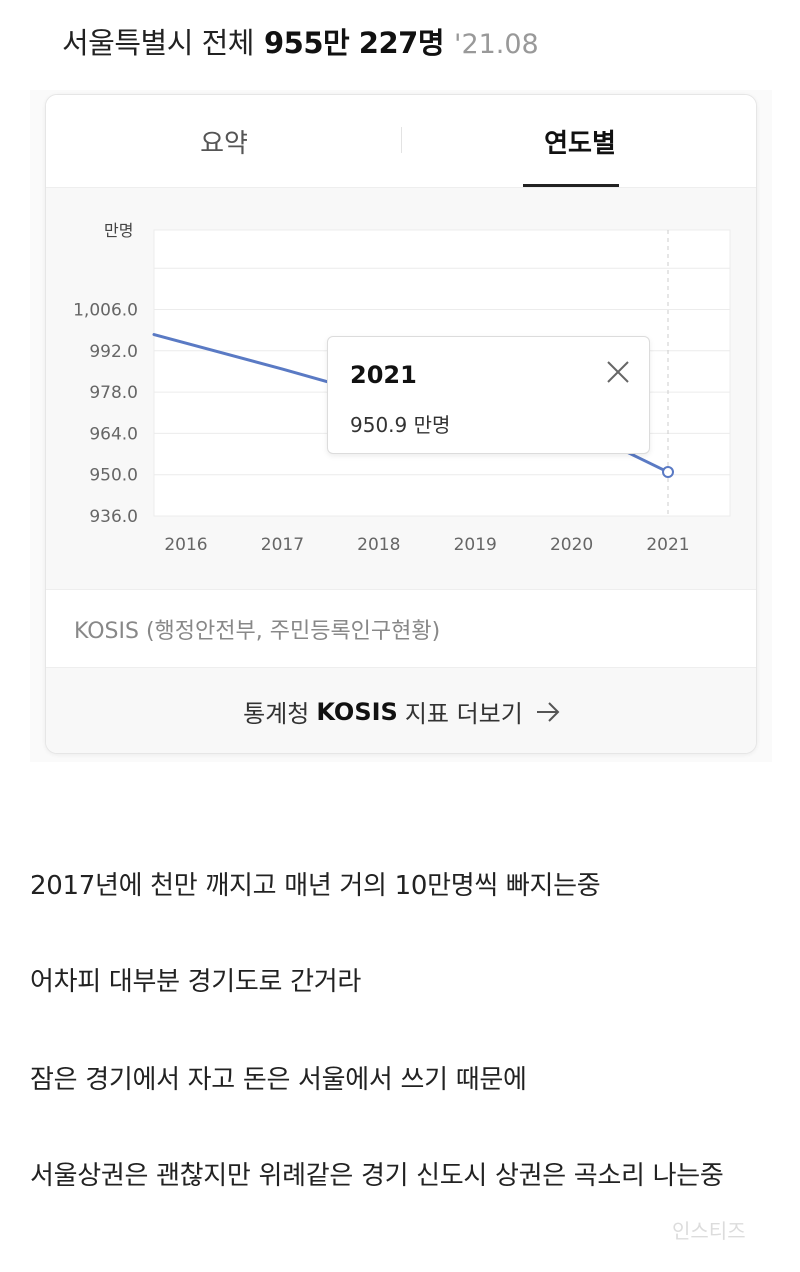 This screenshot has height=1272, width=800. I want to click on more-link-brand: KOSIS, so click(357, 711).